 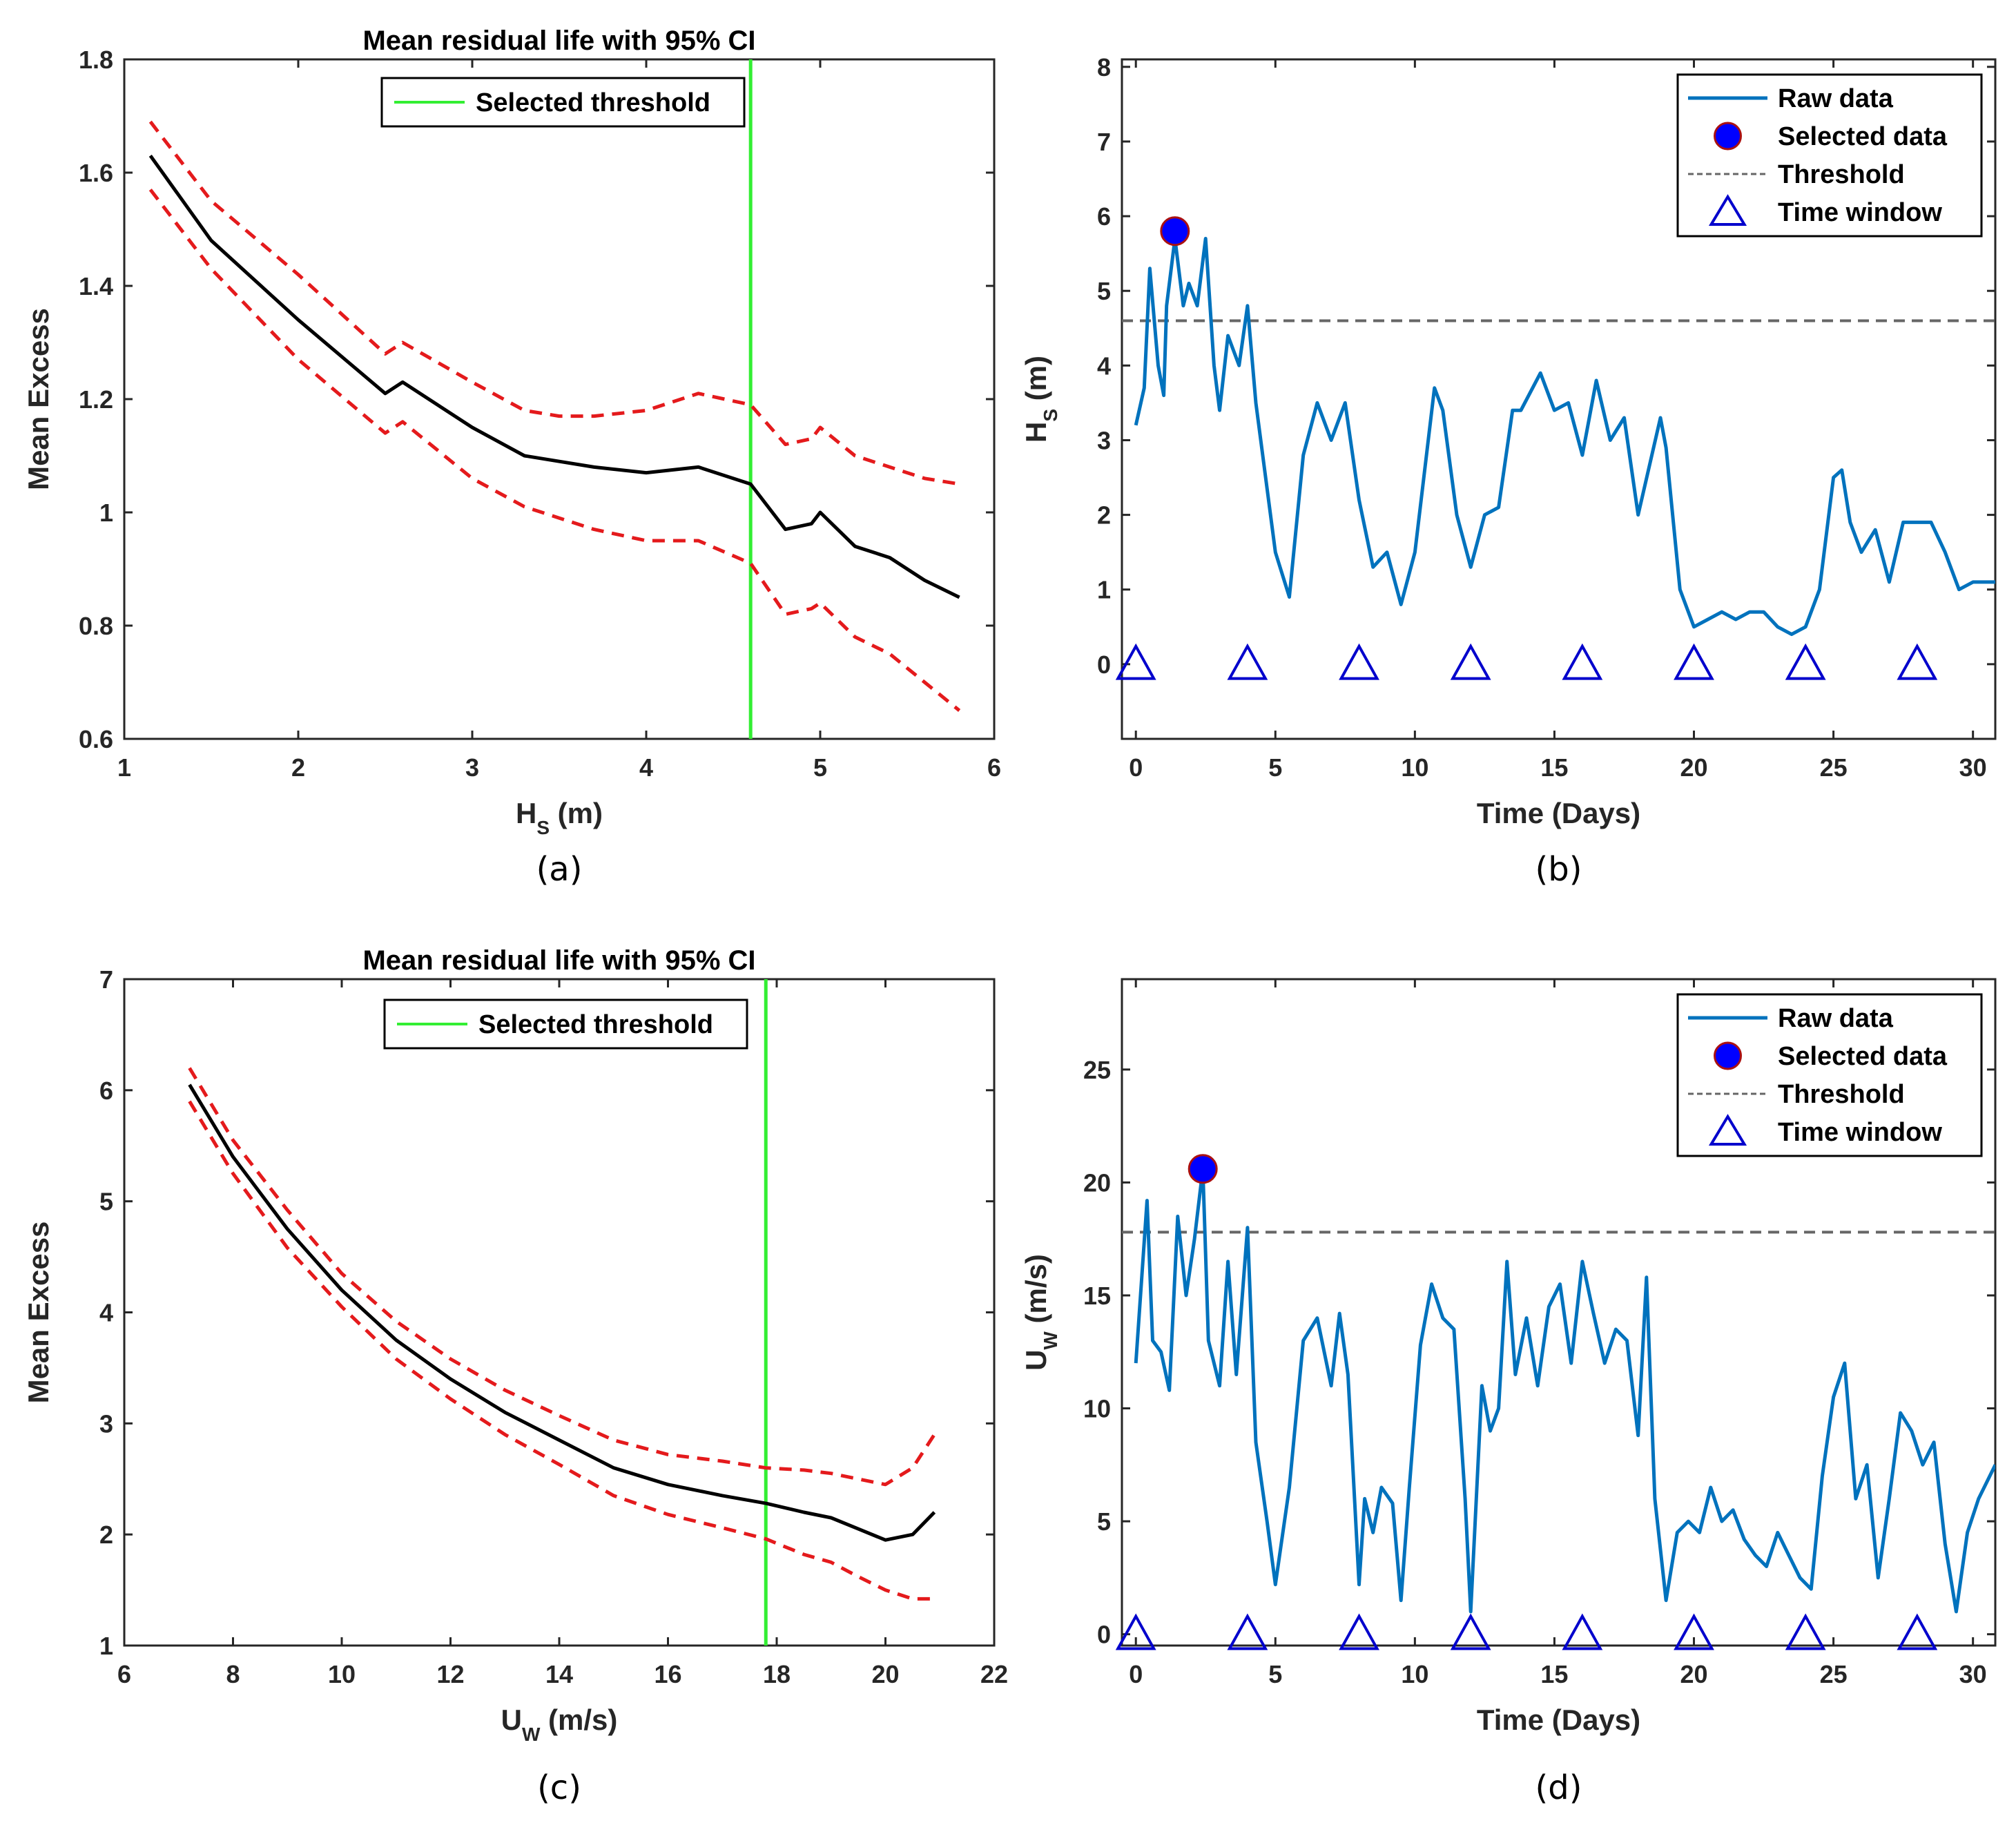 I want to click on y-axis-label-unit: (m/s), so click(x=1036, y=1292).